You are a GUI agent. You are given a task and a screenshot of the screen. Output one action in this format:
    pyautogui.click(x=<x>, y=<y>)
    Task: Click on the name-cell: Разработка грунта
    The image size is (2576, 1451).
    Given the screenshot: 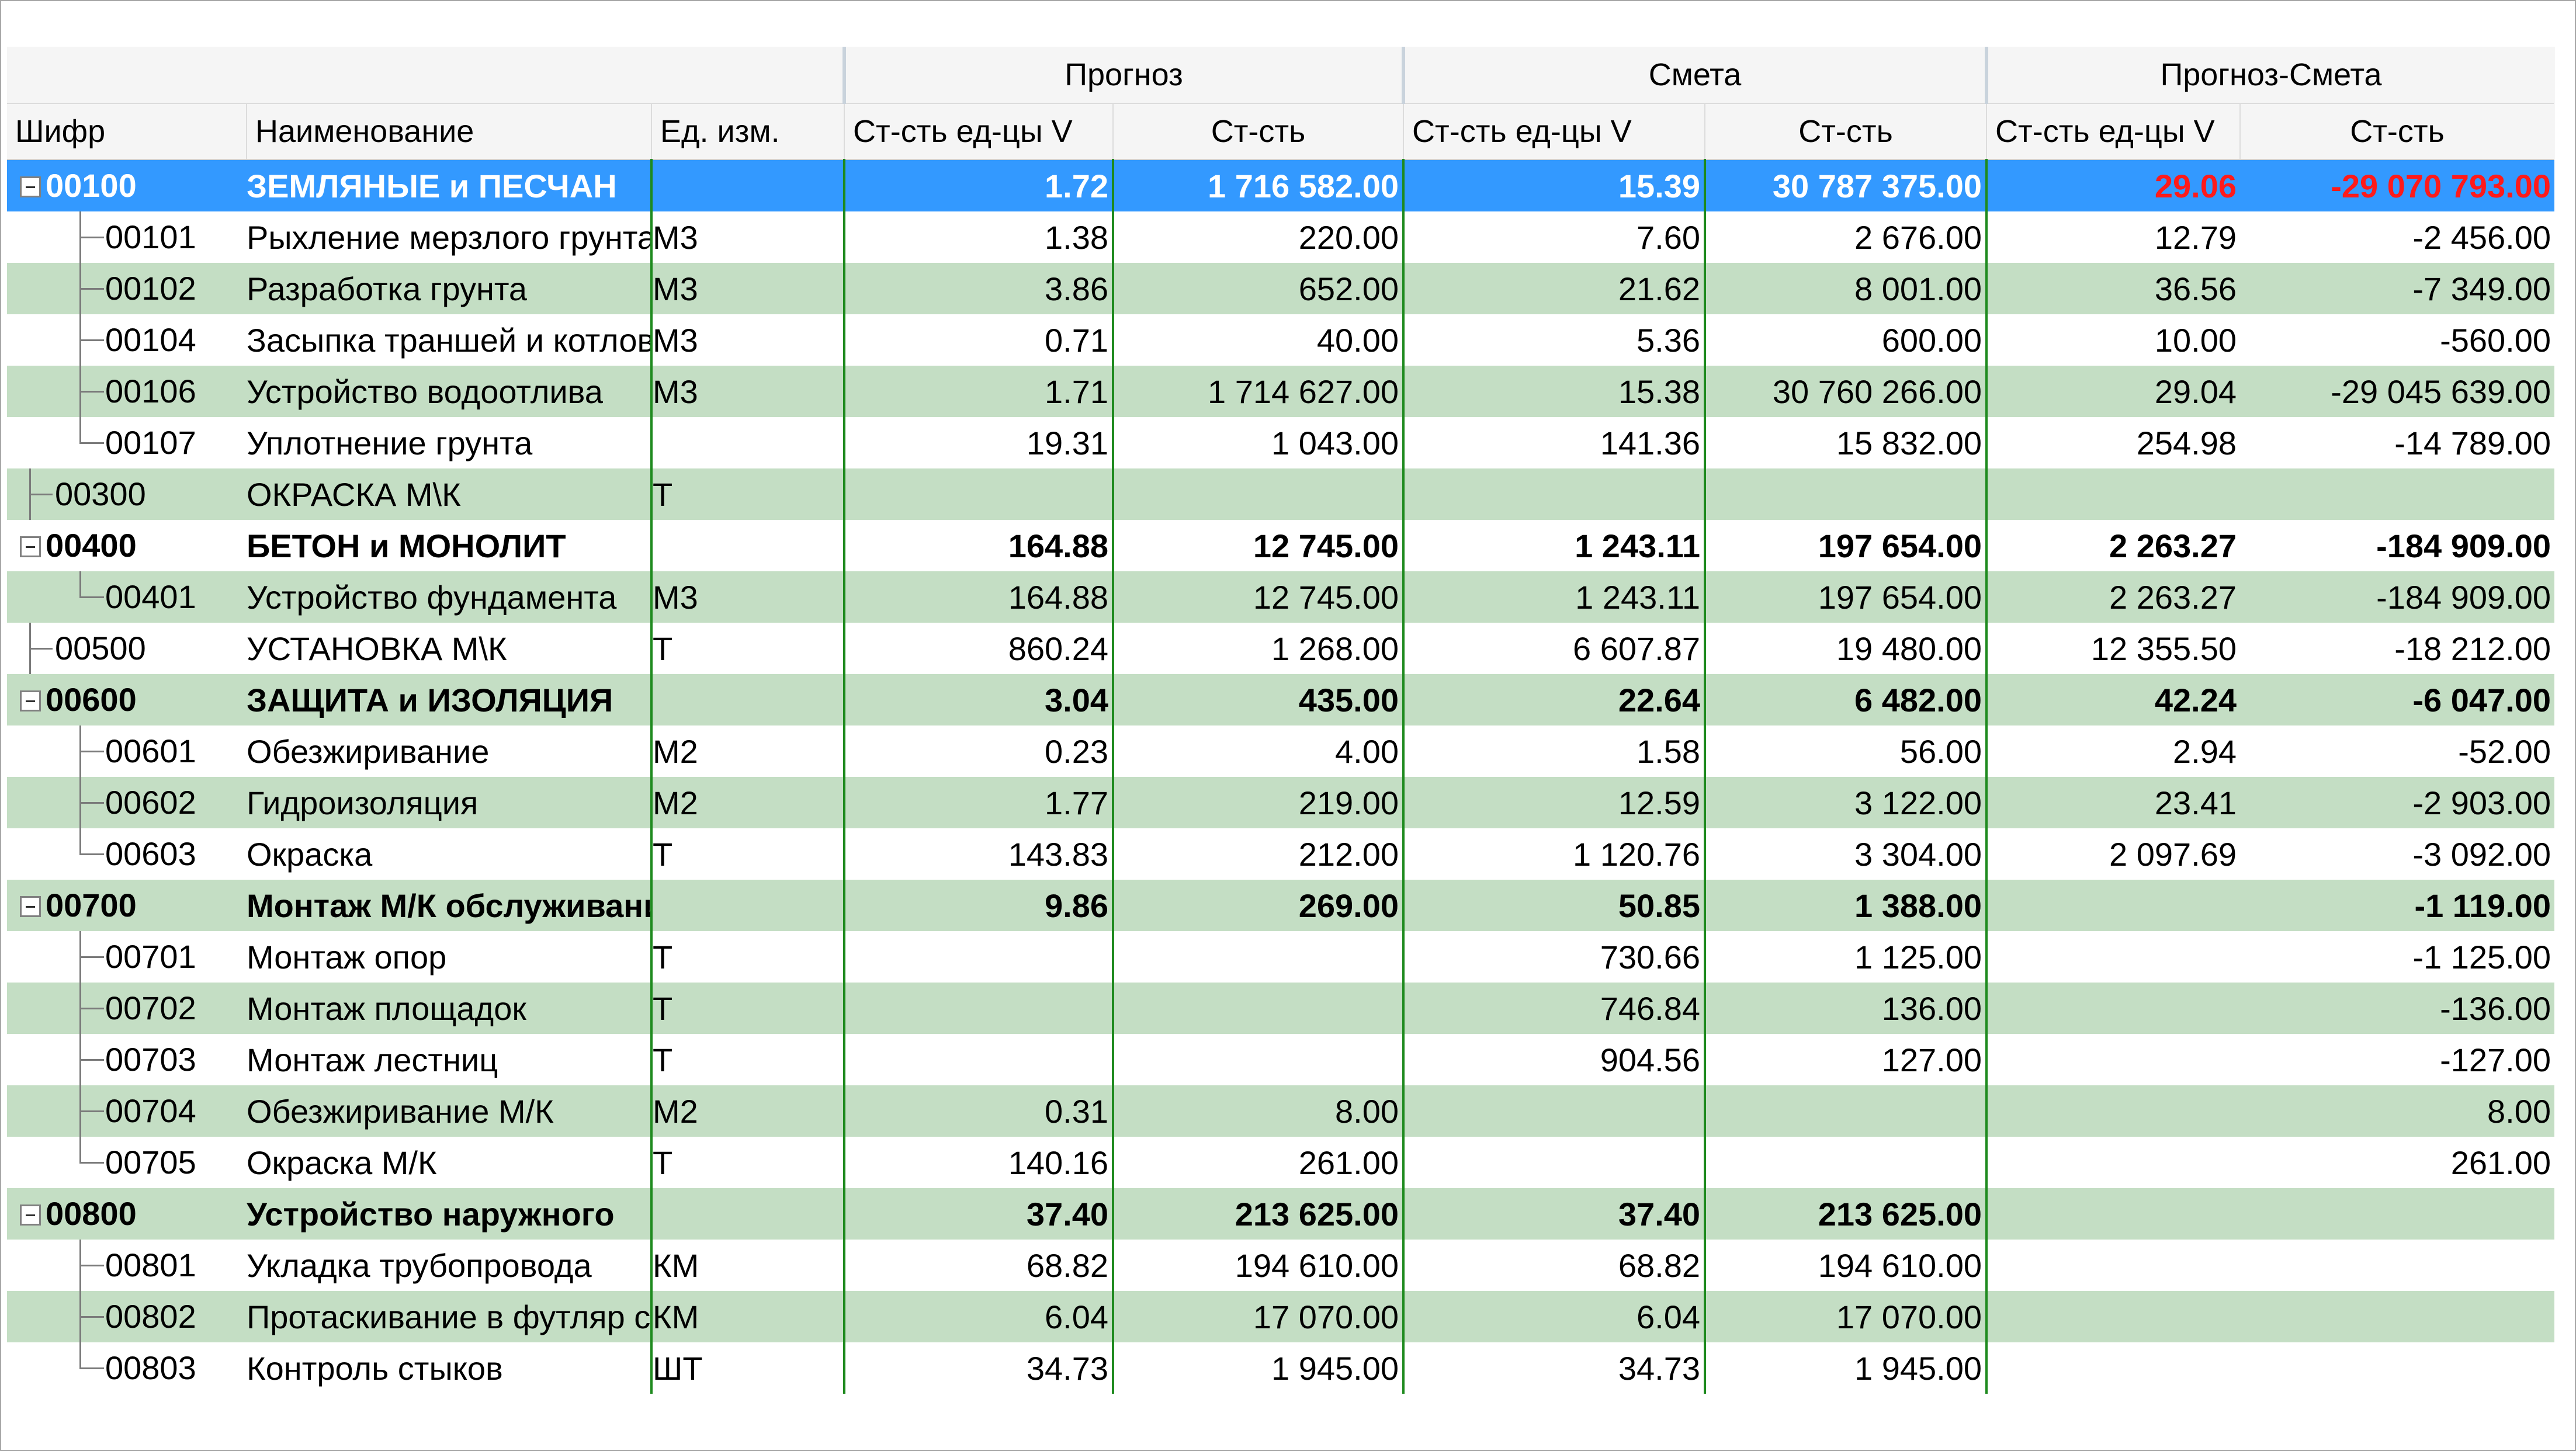 What is the action you would take?
    pyautogui.click(x=449, y=288)
    